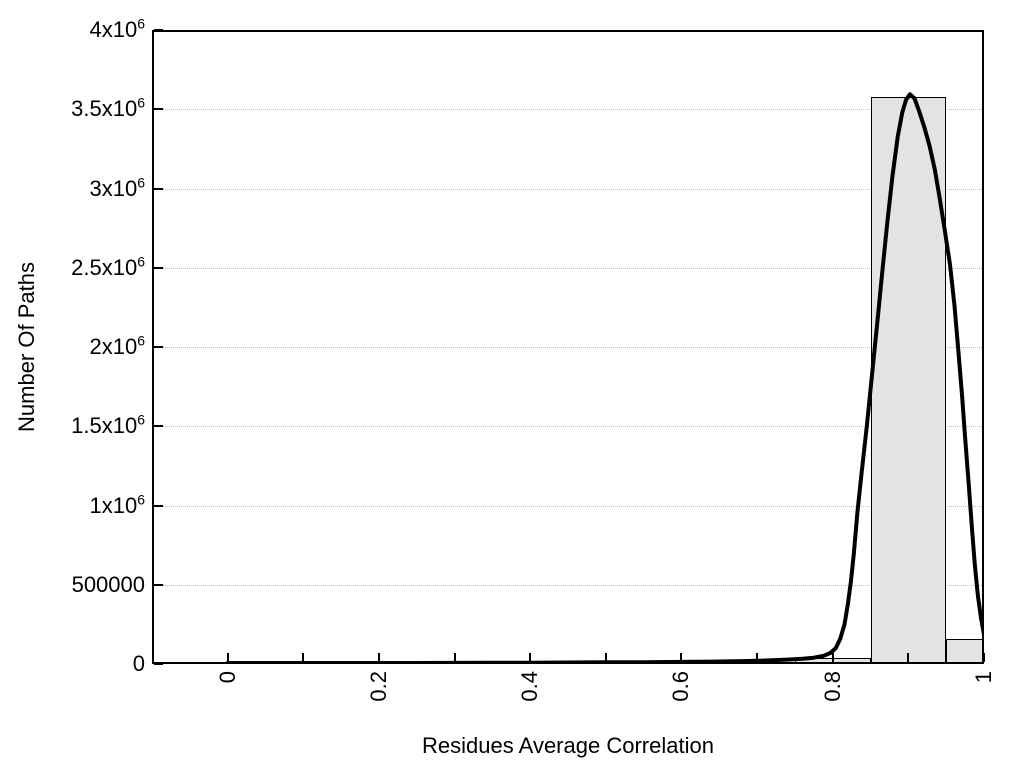  I want to click on y-axis-title: Number Of Paths, so click(26, 347).